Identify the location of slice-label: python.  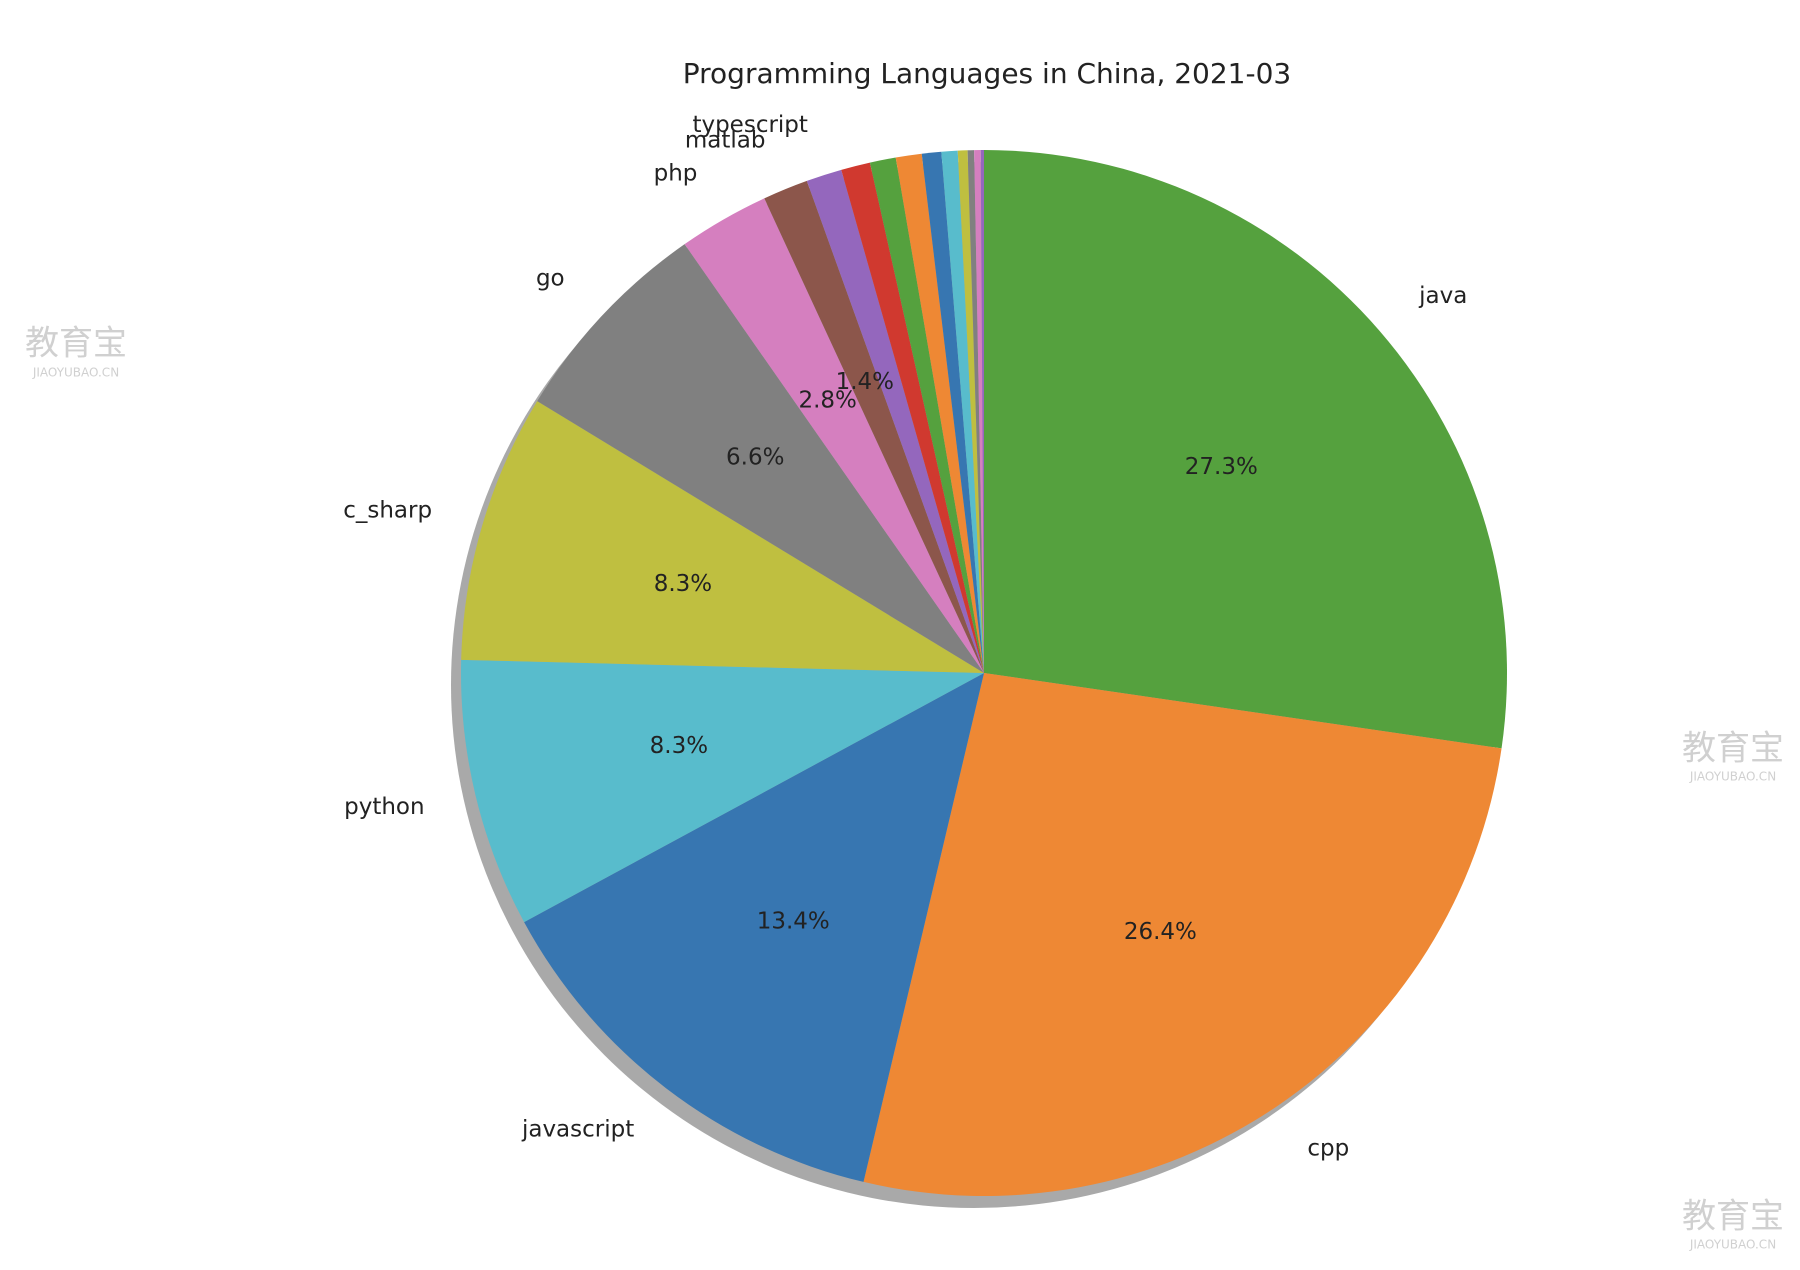
(384, 807).